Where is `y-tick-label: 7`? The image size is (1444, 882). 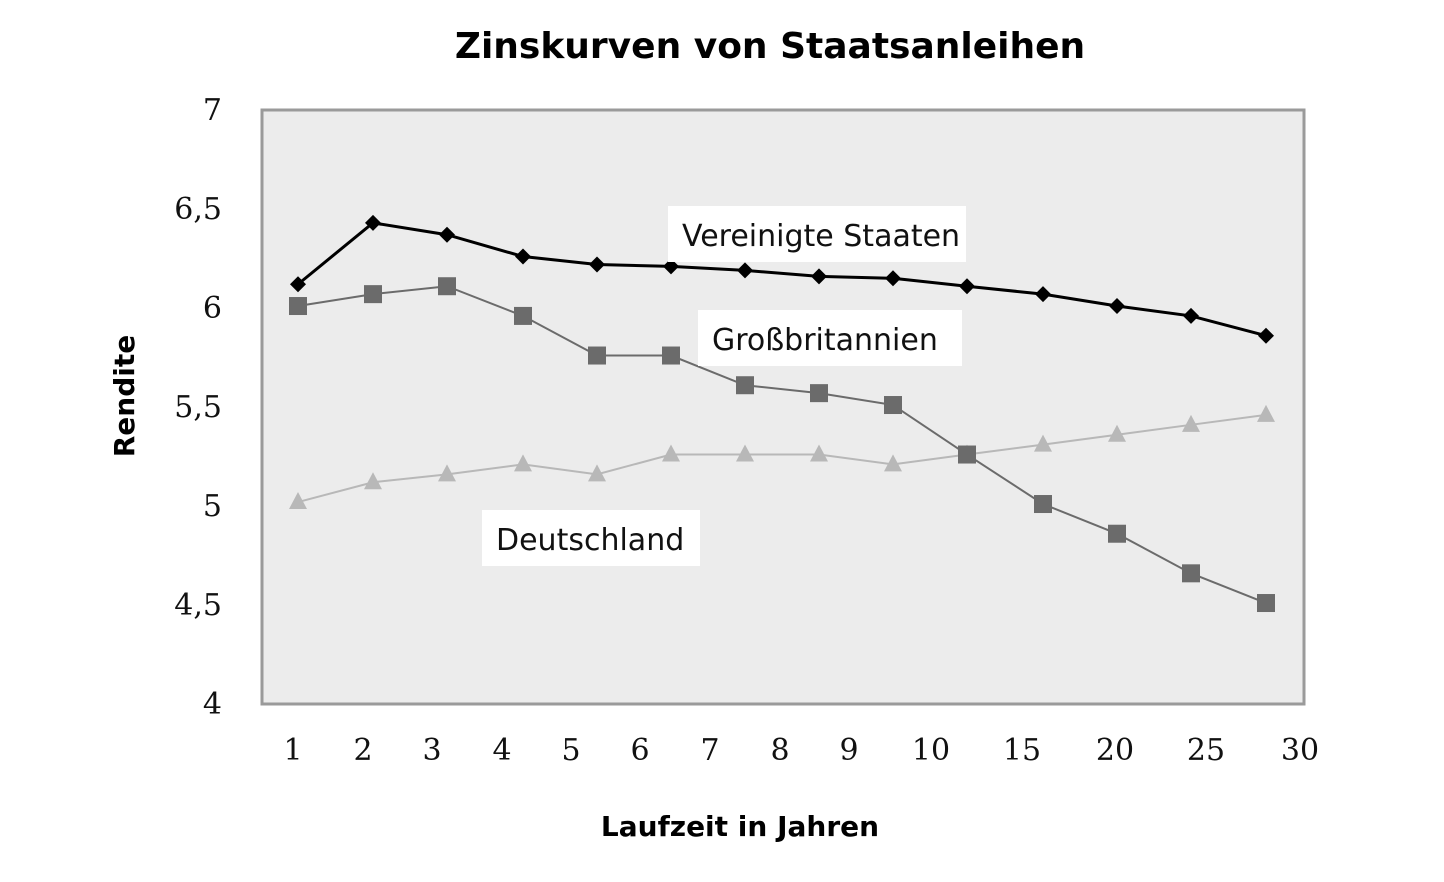 y-tick-label: 7 is located at coordinates (212, 110).